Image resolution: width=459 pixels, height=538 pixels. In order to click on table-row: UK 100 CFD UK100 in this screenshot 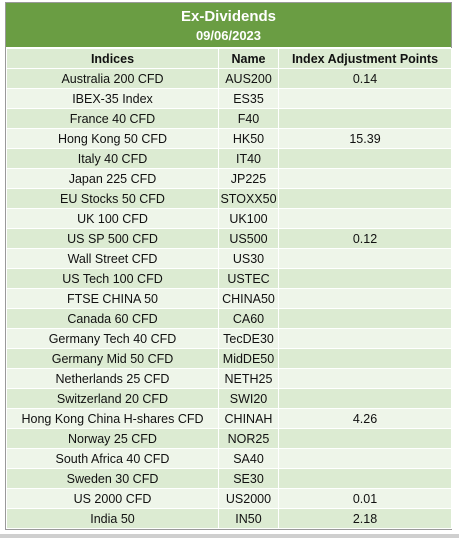, I will do `click(229, 218)`.